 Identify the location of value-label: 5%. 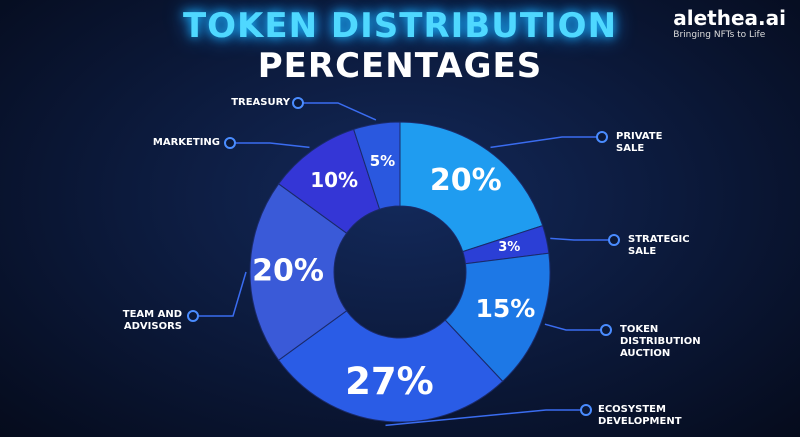
(382, 161).